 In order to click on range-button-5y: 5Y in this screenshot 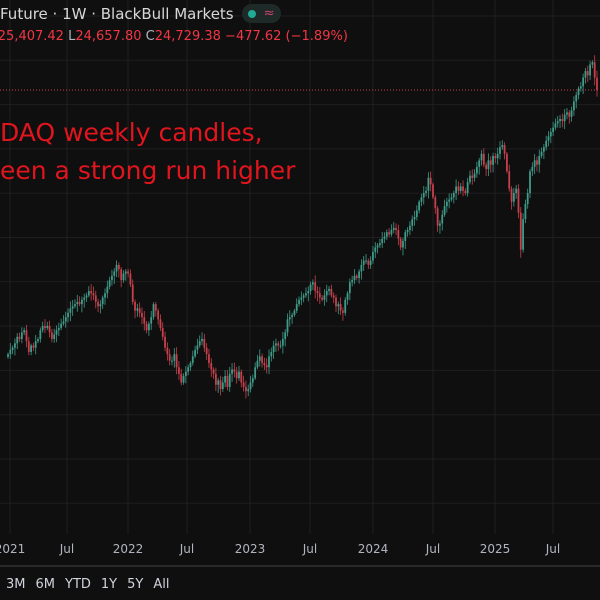, I will do `click(135, 584)`.